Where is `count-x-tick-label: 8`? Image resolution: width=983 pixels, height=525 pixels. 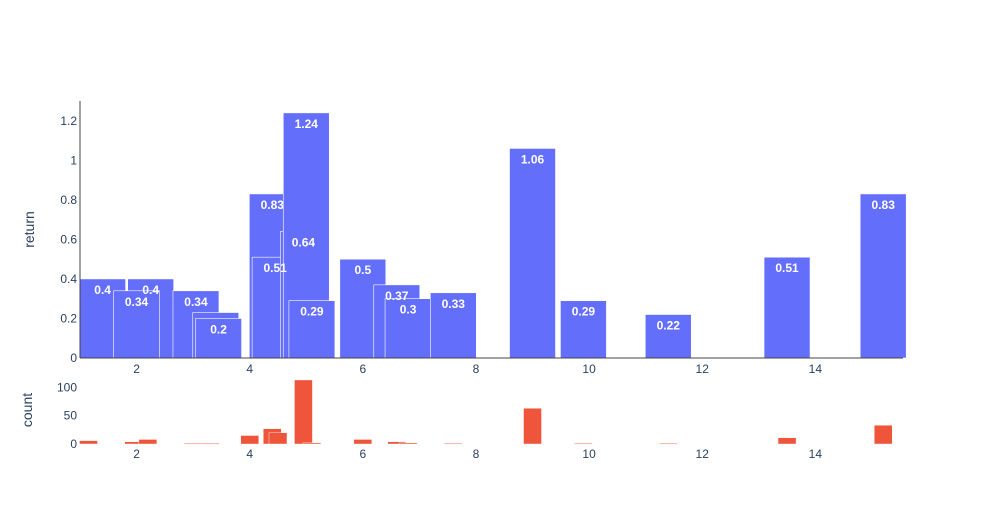 count-x-tick-label: 8 is located at coordinates (476, 454).